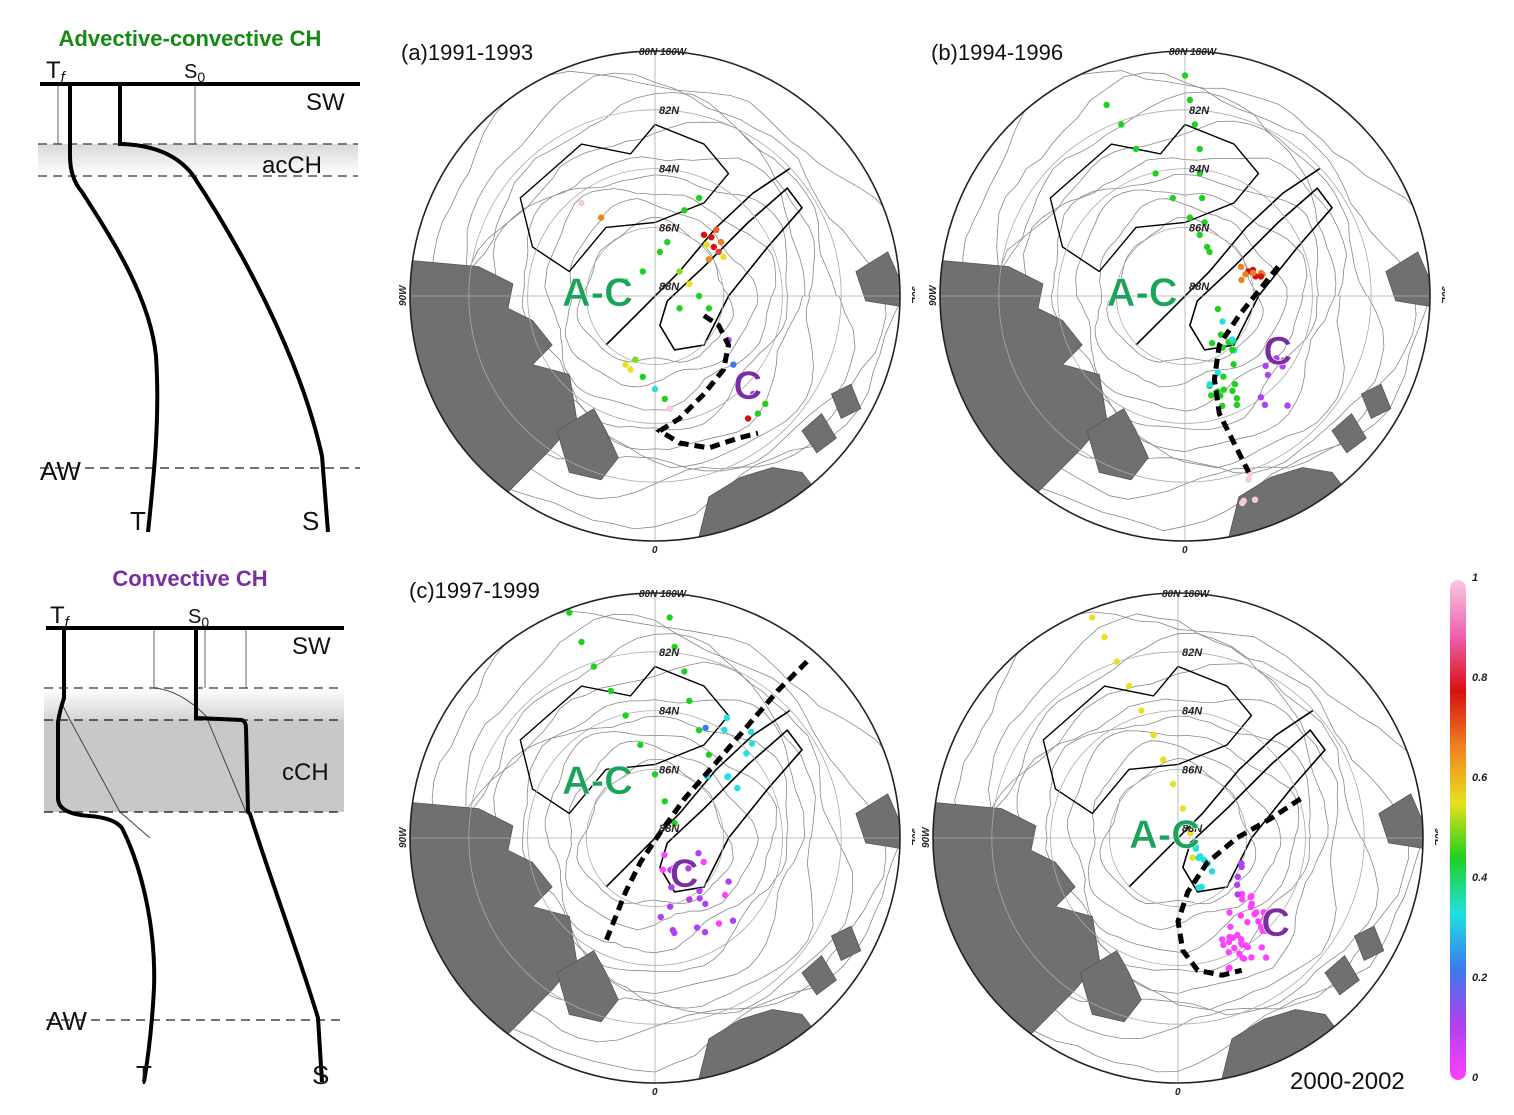 The image size is (1514, 1115). What do you see at coordinates (669, 111) in the screenshot?
I see `latitude-label: 82N` at bounding box center [669, 111].